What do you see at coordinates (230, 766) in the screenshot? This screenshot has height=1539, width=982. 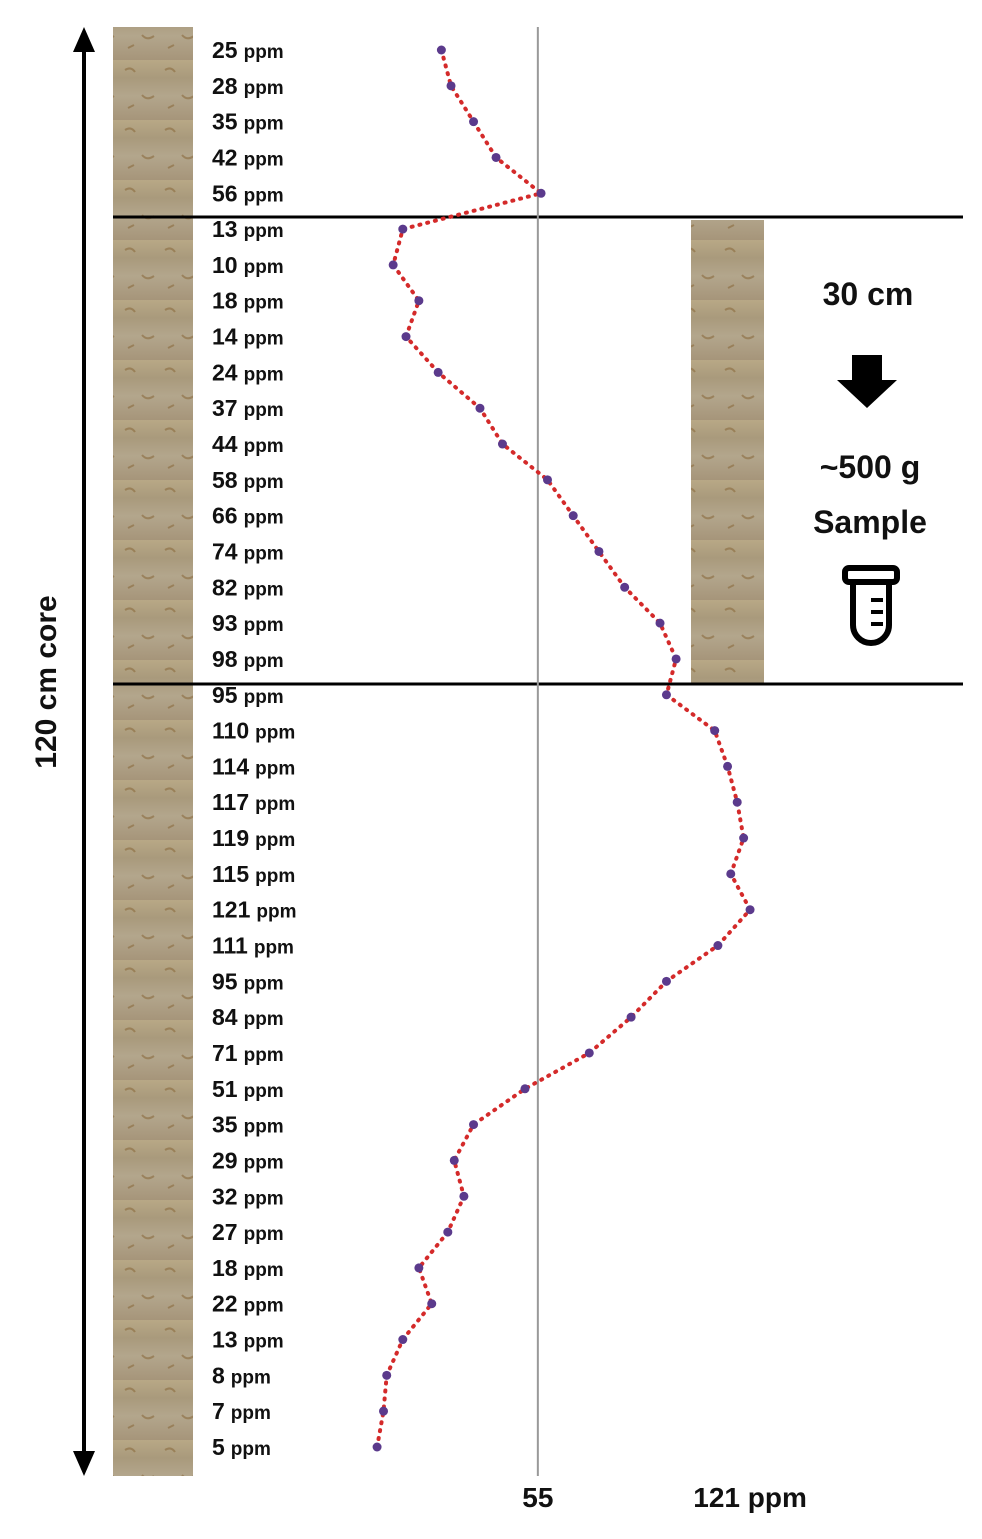 I see `value-number: 114` at bounding box center [230, 766].